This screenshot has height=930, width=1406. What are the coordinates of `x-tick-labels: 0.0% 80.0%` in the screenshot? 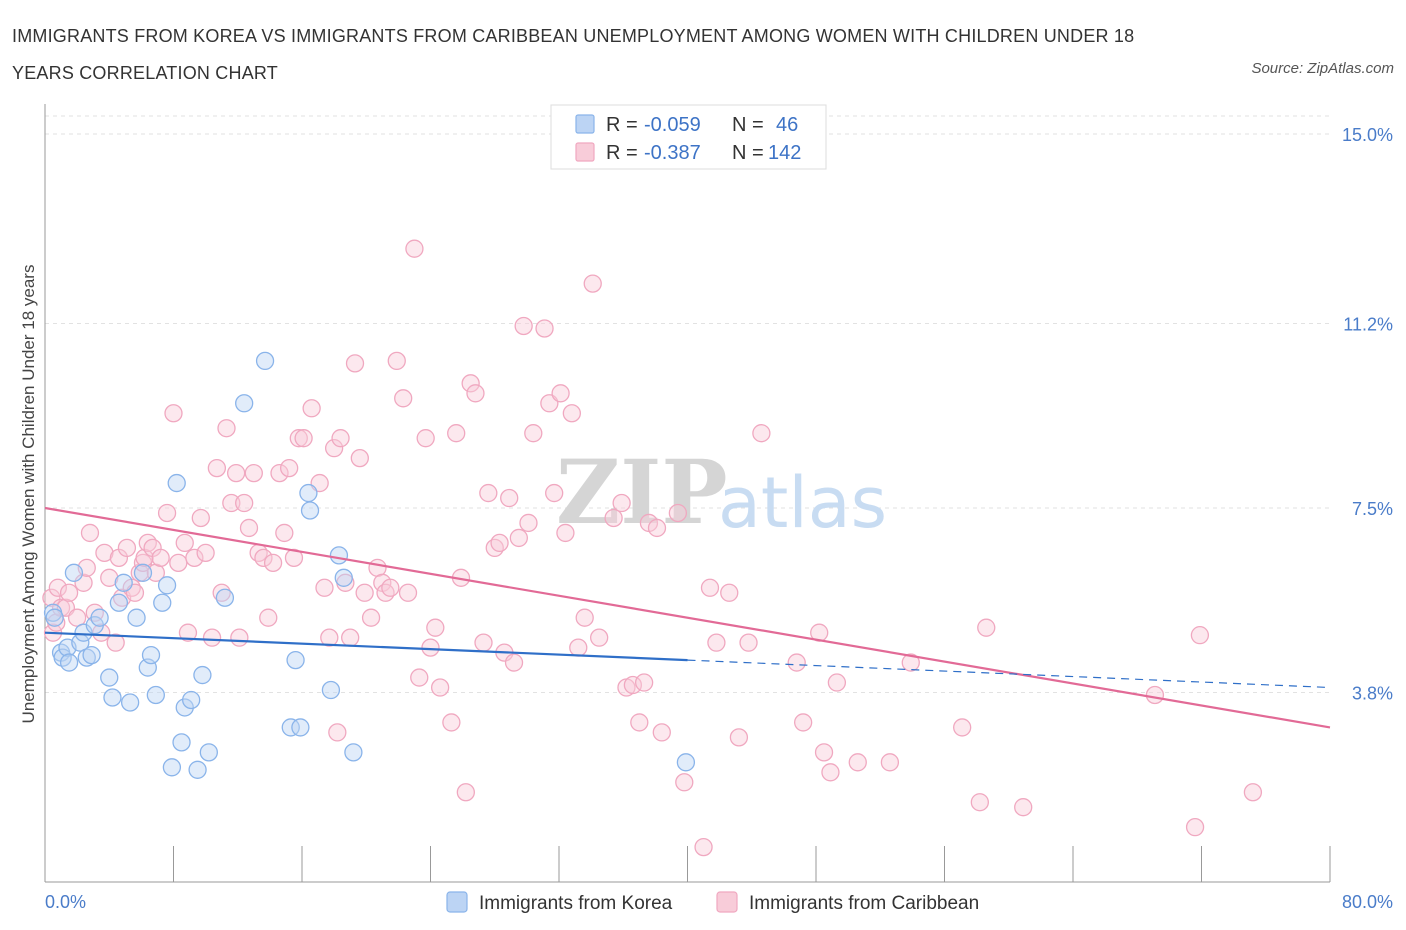 It's located at (719, 902).